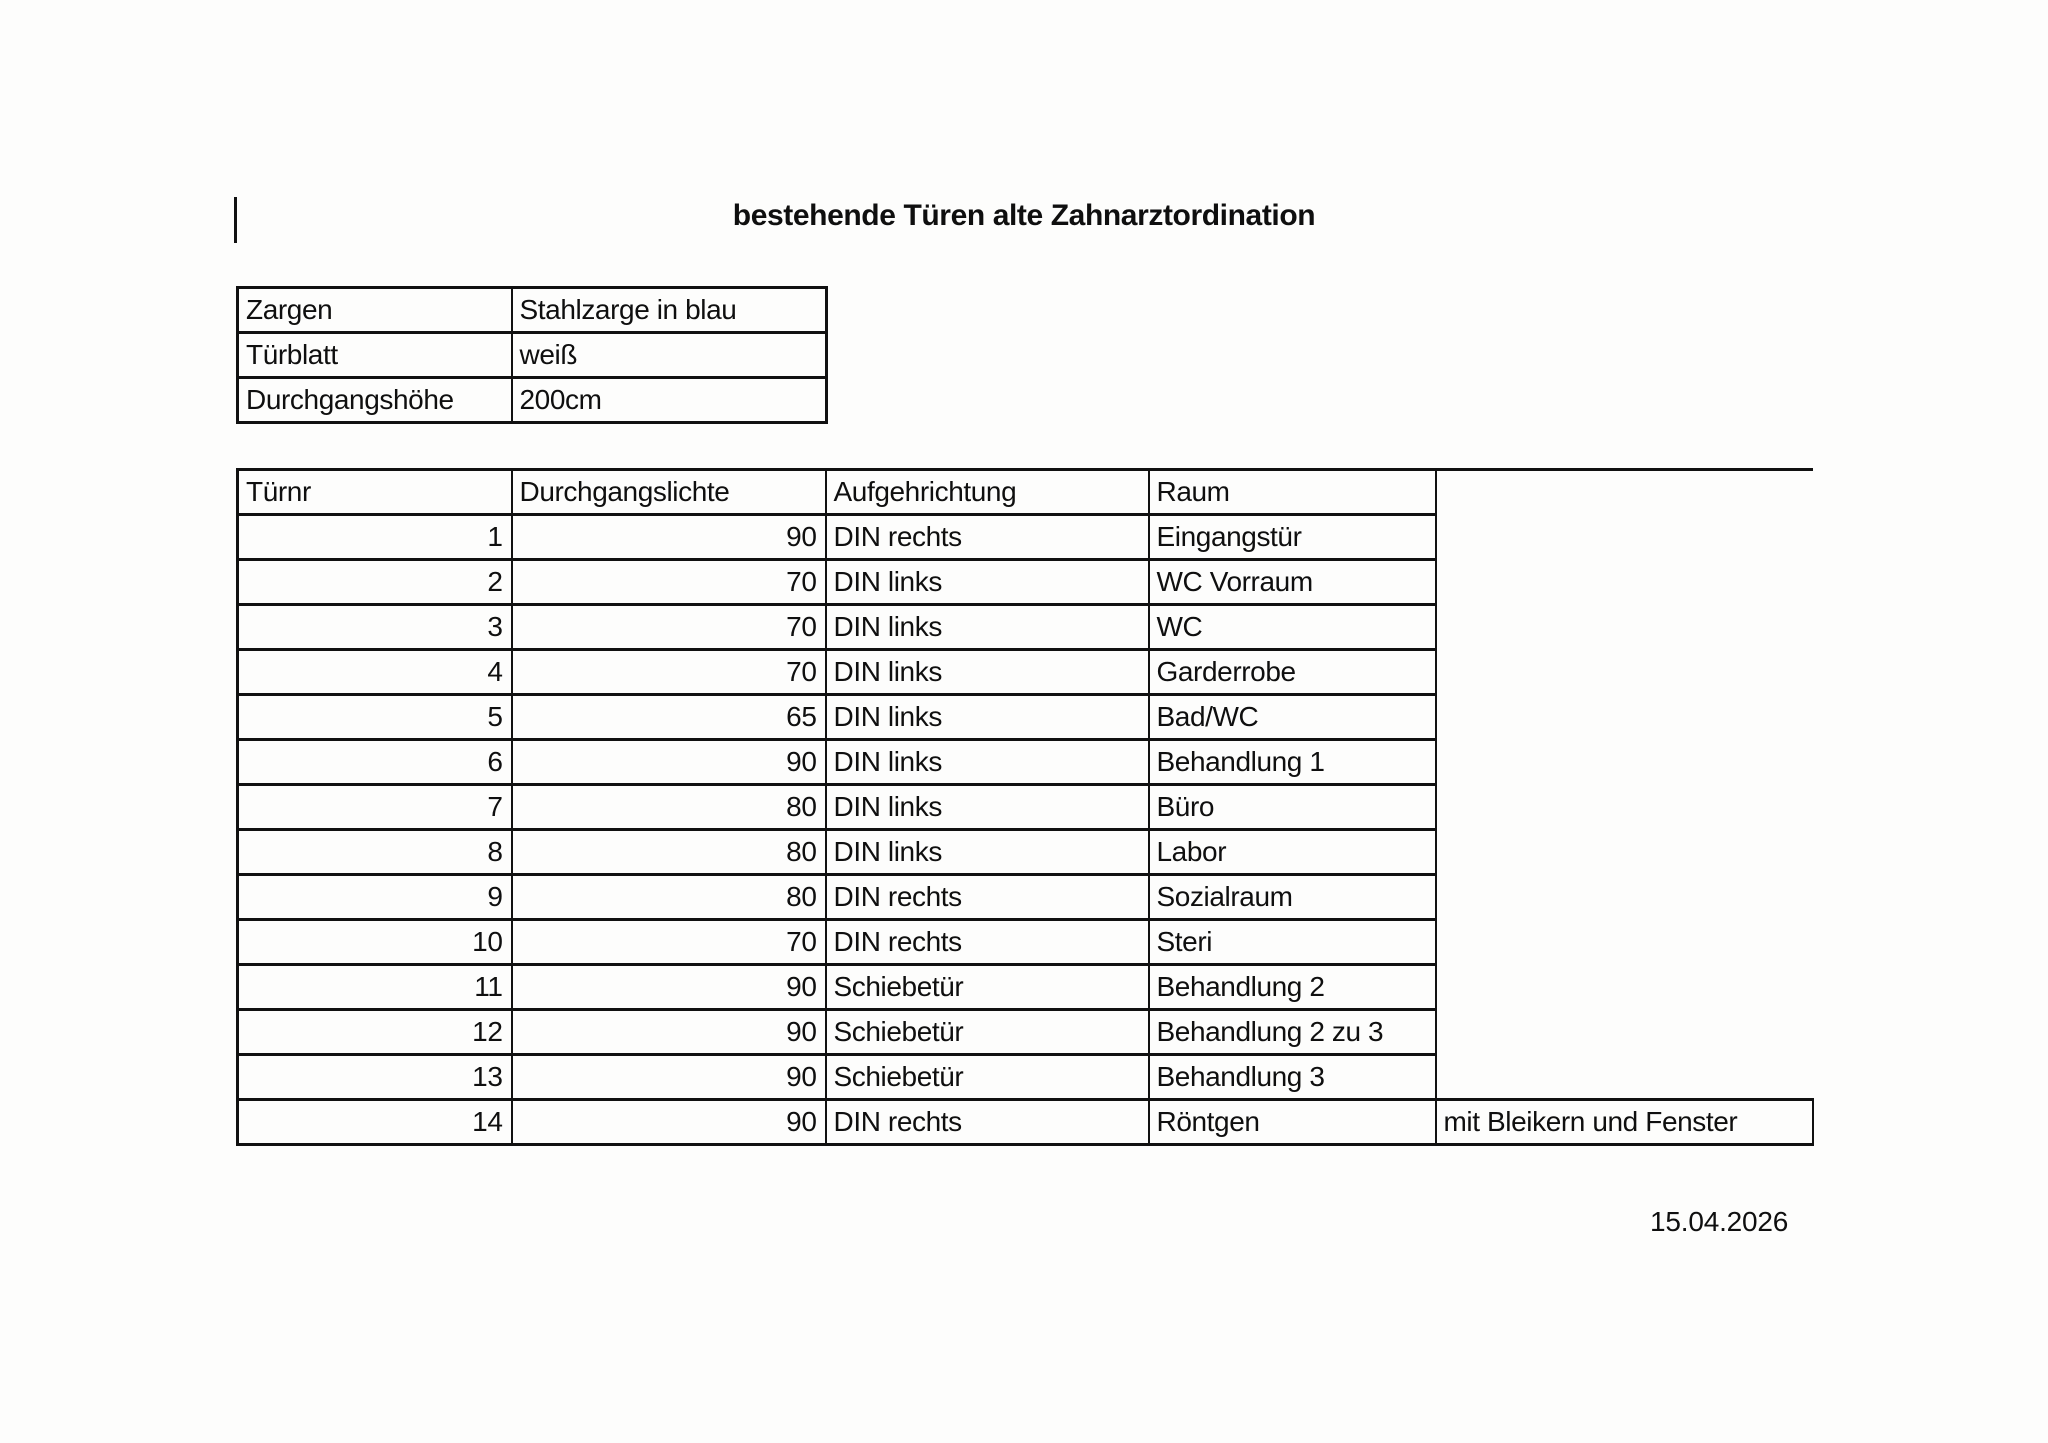 The image size is (2048, 1443). I want to click on door-number-cell: 6, so click(374, 762).